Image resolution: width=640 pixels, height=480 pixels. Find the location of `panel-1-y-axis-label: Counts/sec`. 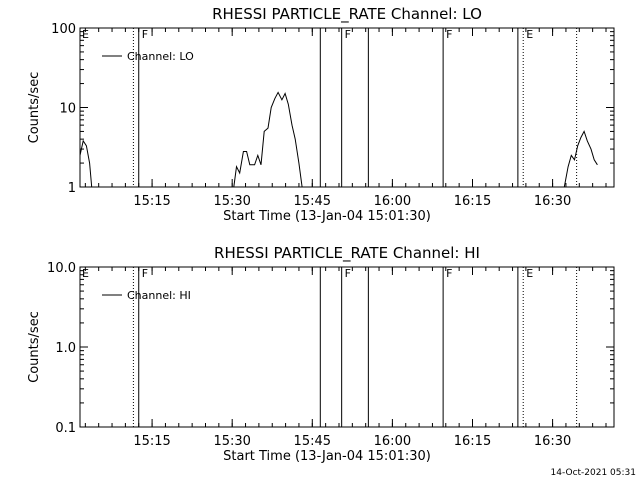

panel-1-y-axis-label: Counts/sec is located at coordinates (34, 108).